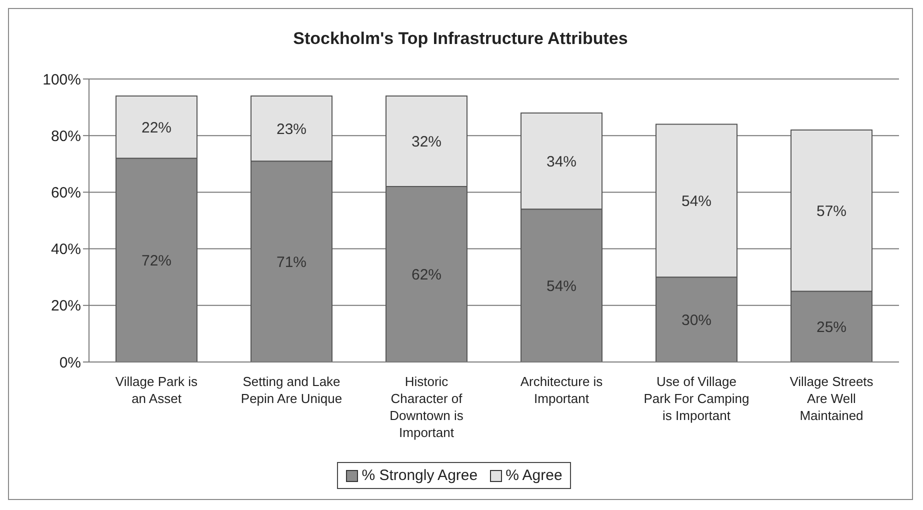  What do you see at coordinates (426, 142) in the screenshot?
I see `data-label: 32%` at bounding box center [426, 142].